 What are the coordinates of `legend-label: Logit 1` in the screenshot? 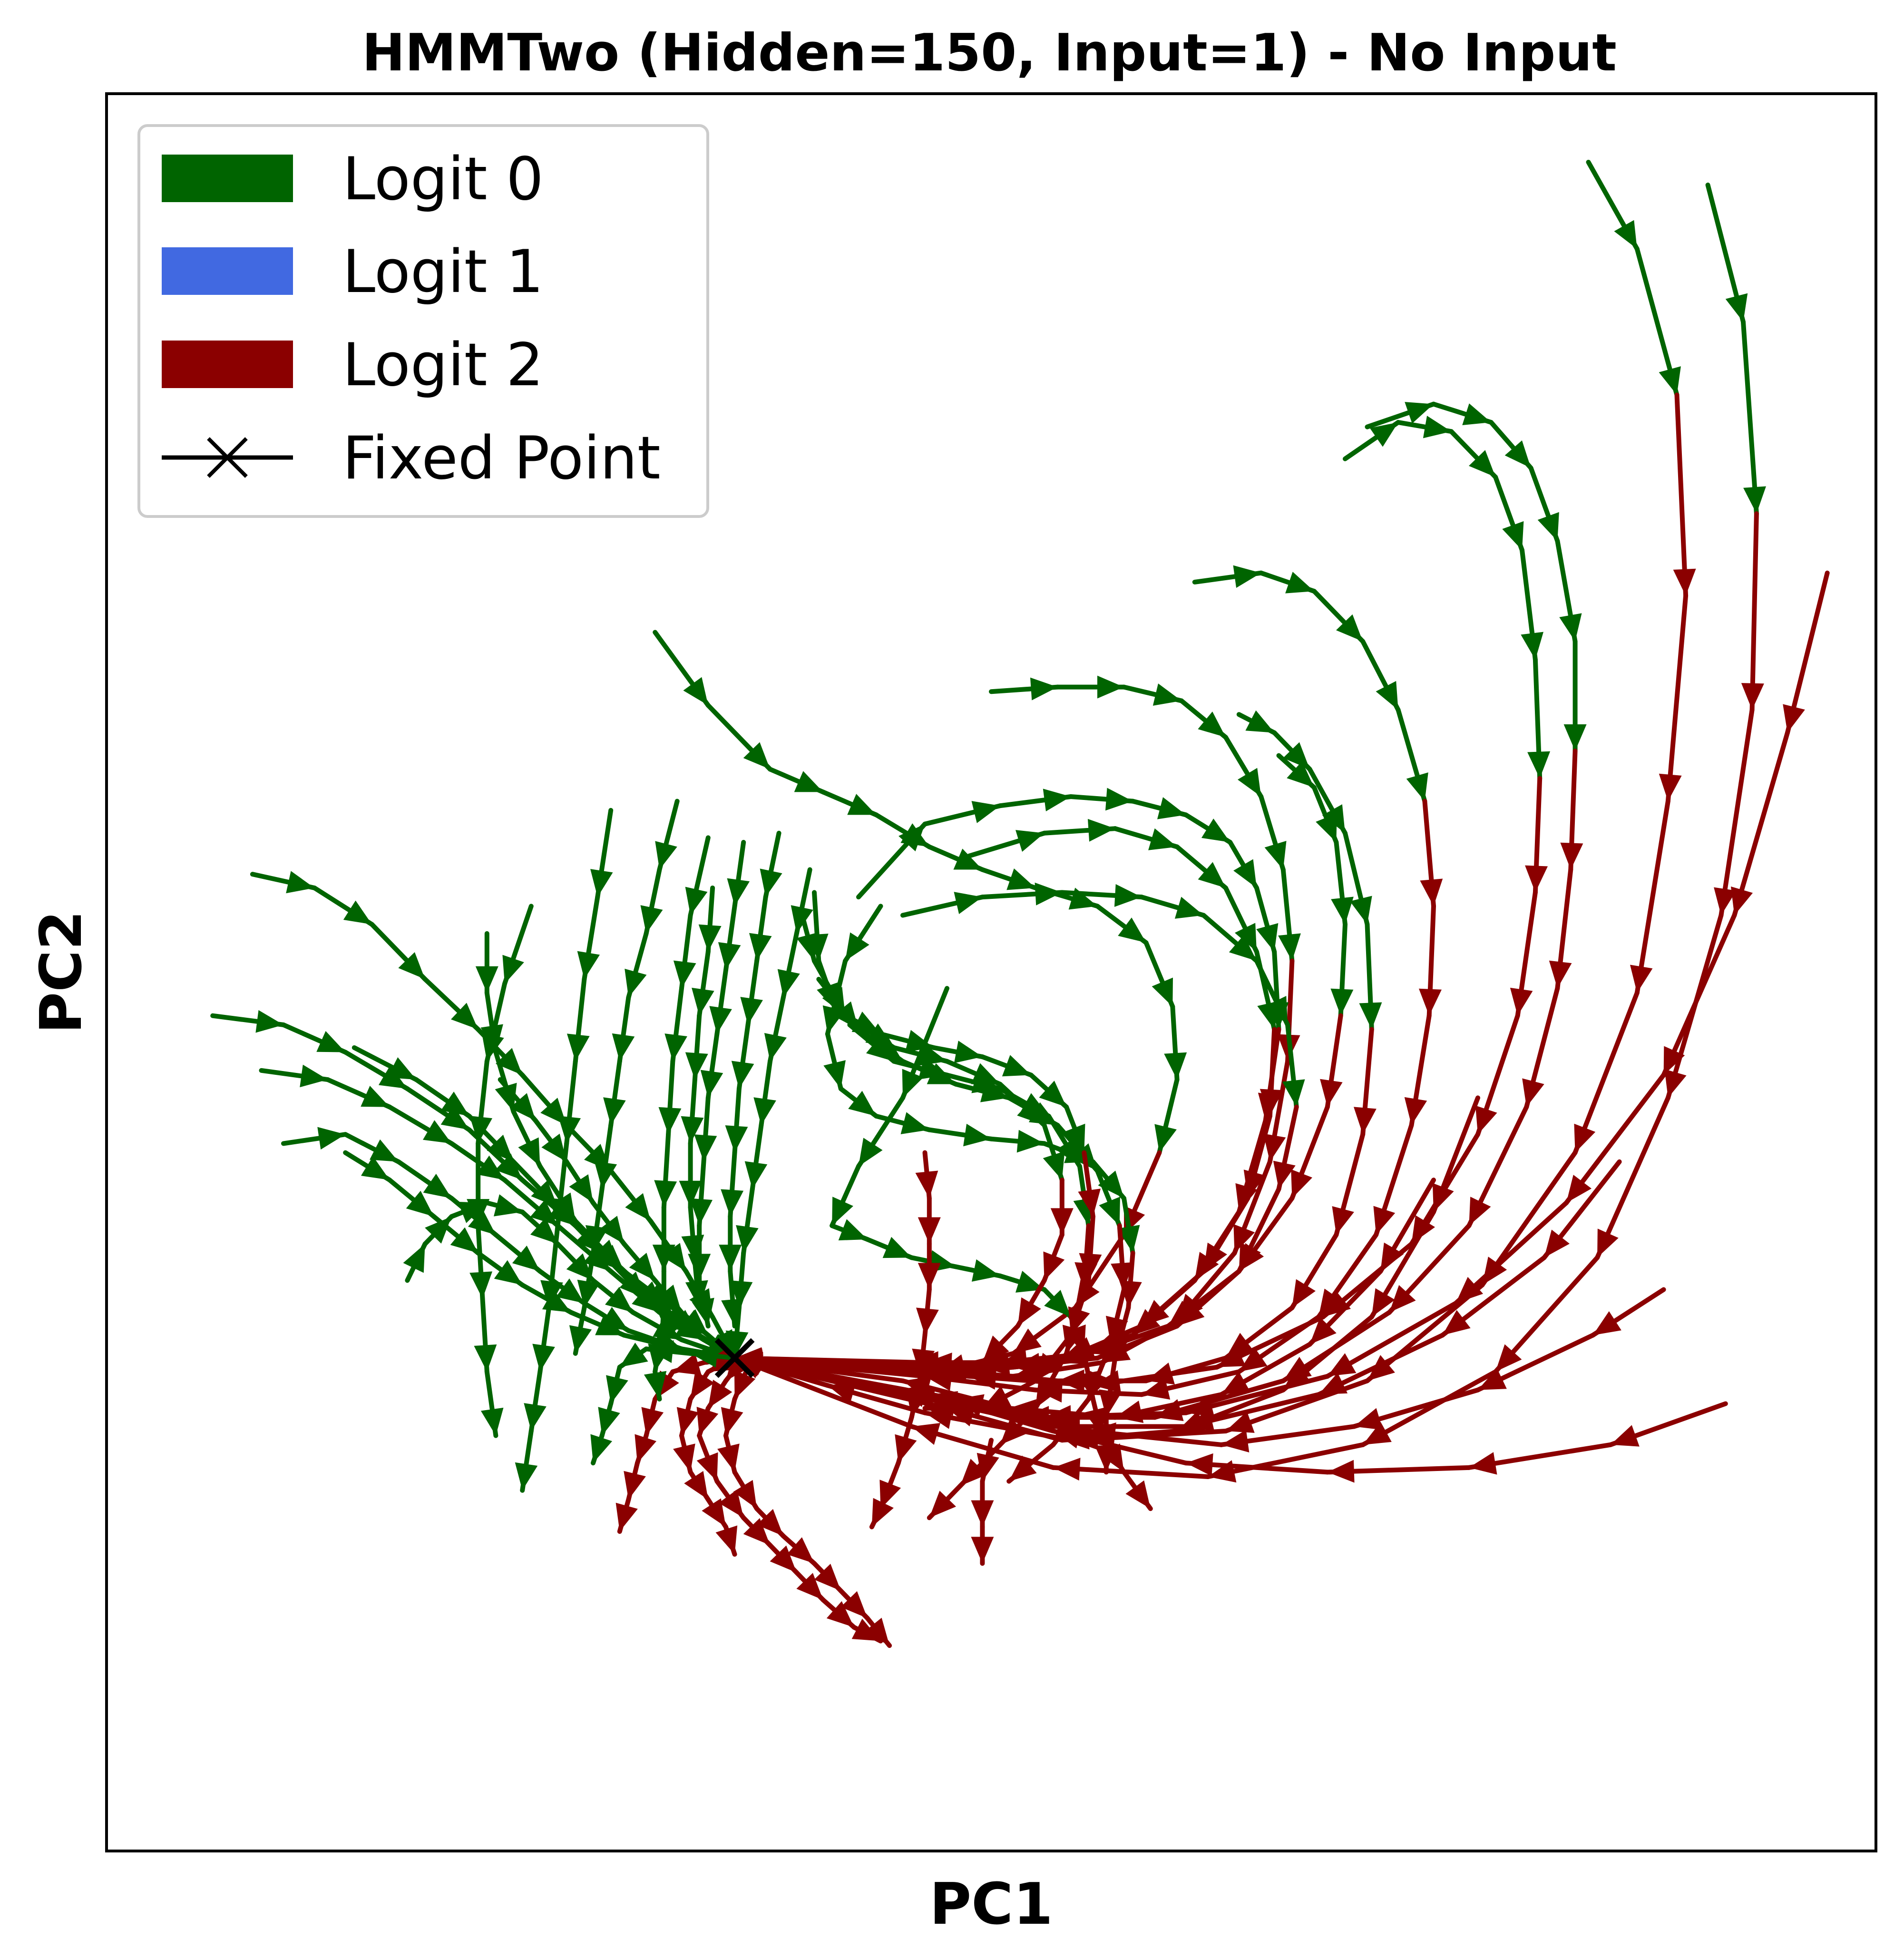 It's located at (443, 272).